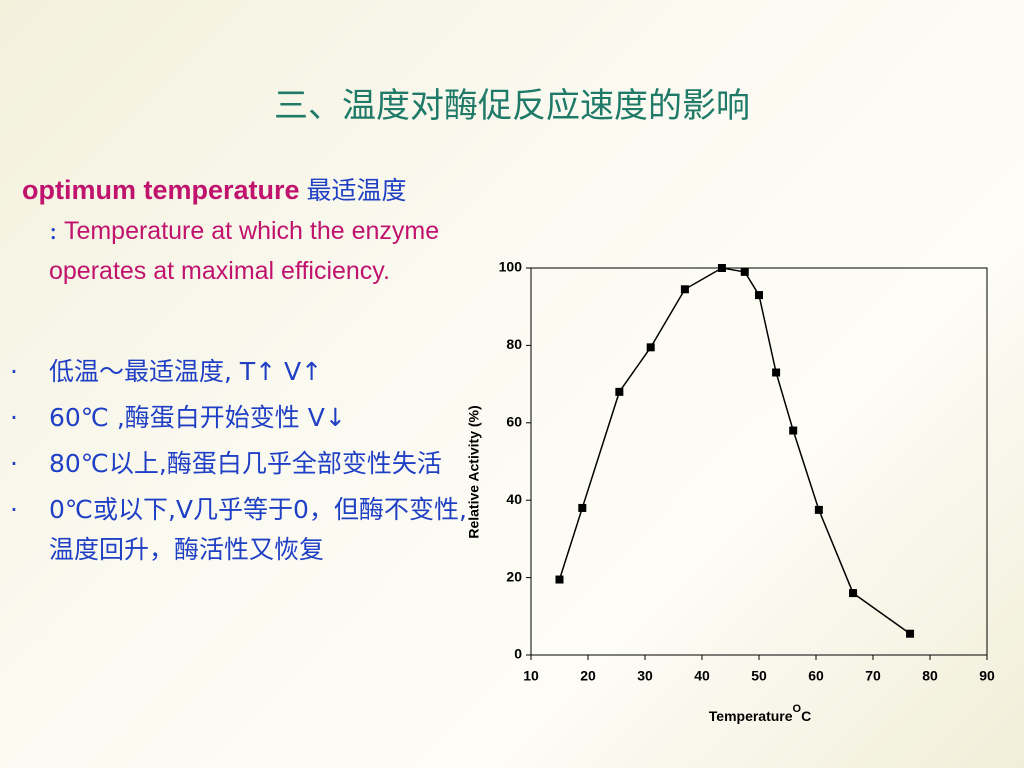  I want to click on colon: :, so click(53, 230).